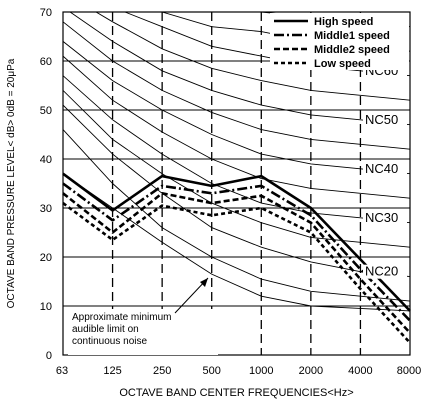 The image size is (424, 403). What do you see at coordinates (46, 160) in the screenshot?
I see `y-tick-label: 40` at bounding box center [46, 160].